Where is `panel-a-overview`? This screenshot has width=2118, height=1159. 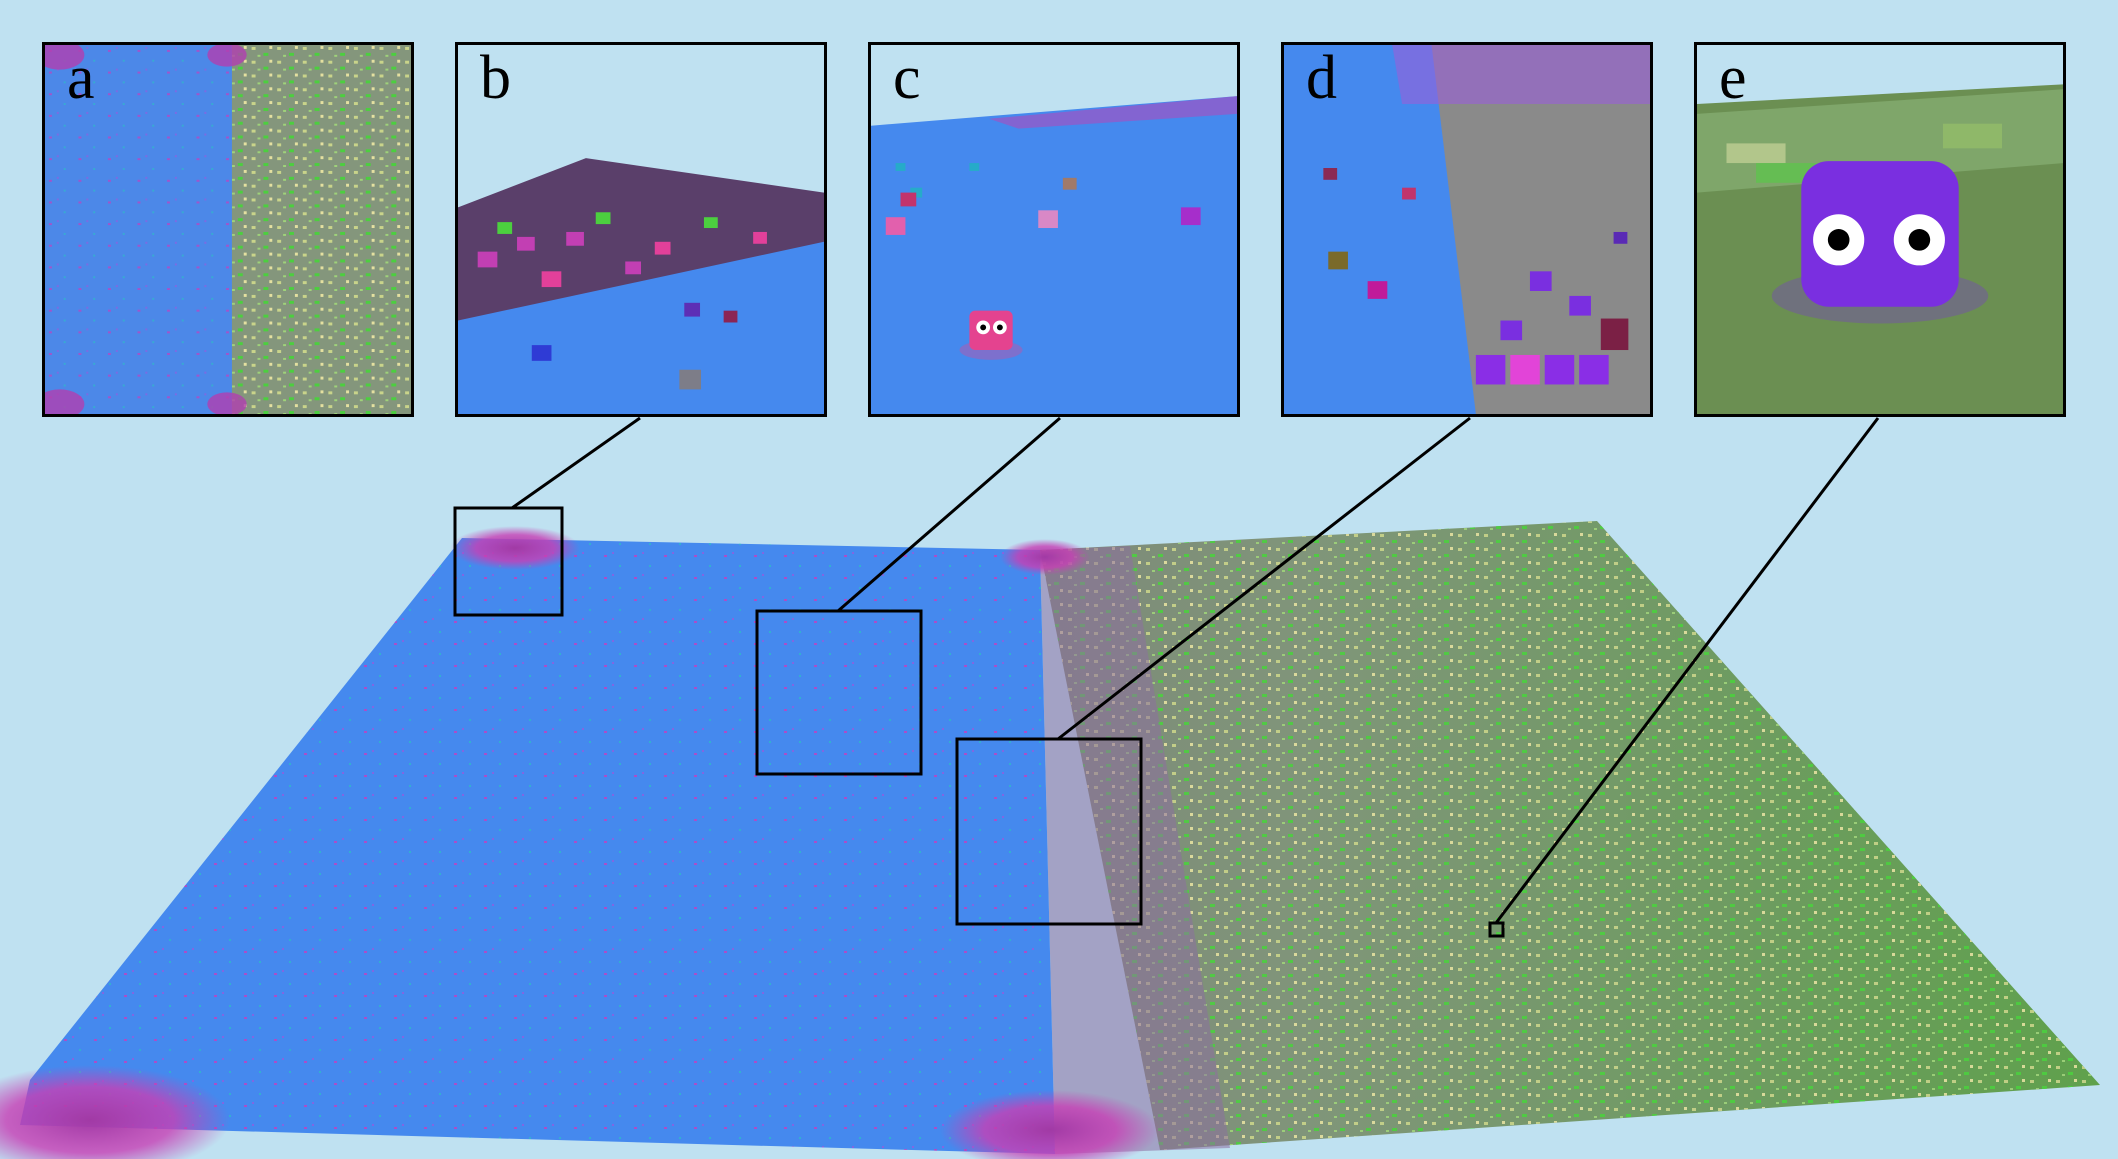 panel-a-overview is located at coordinates (228, 229).